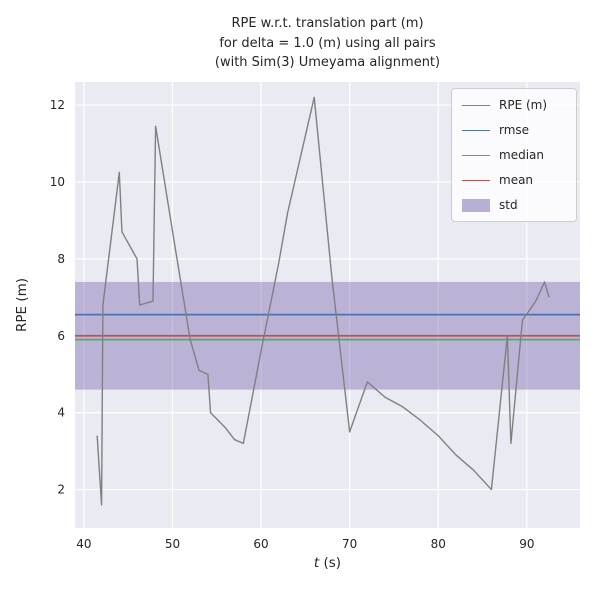 The width and height of the screenshot is (600, 600). What do you see at coordinates (476, 205) in the screenshot?
I see `legend-patch-swatch-std` at bounding box center [476, 205].